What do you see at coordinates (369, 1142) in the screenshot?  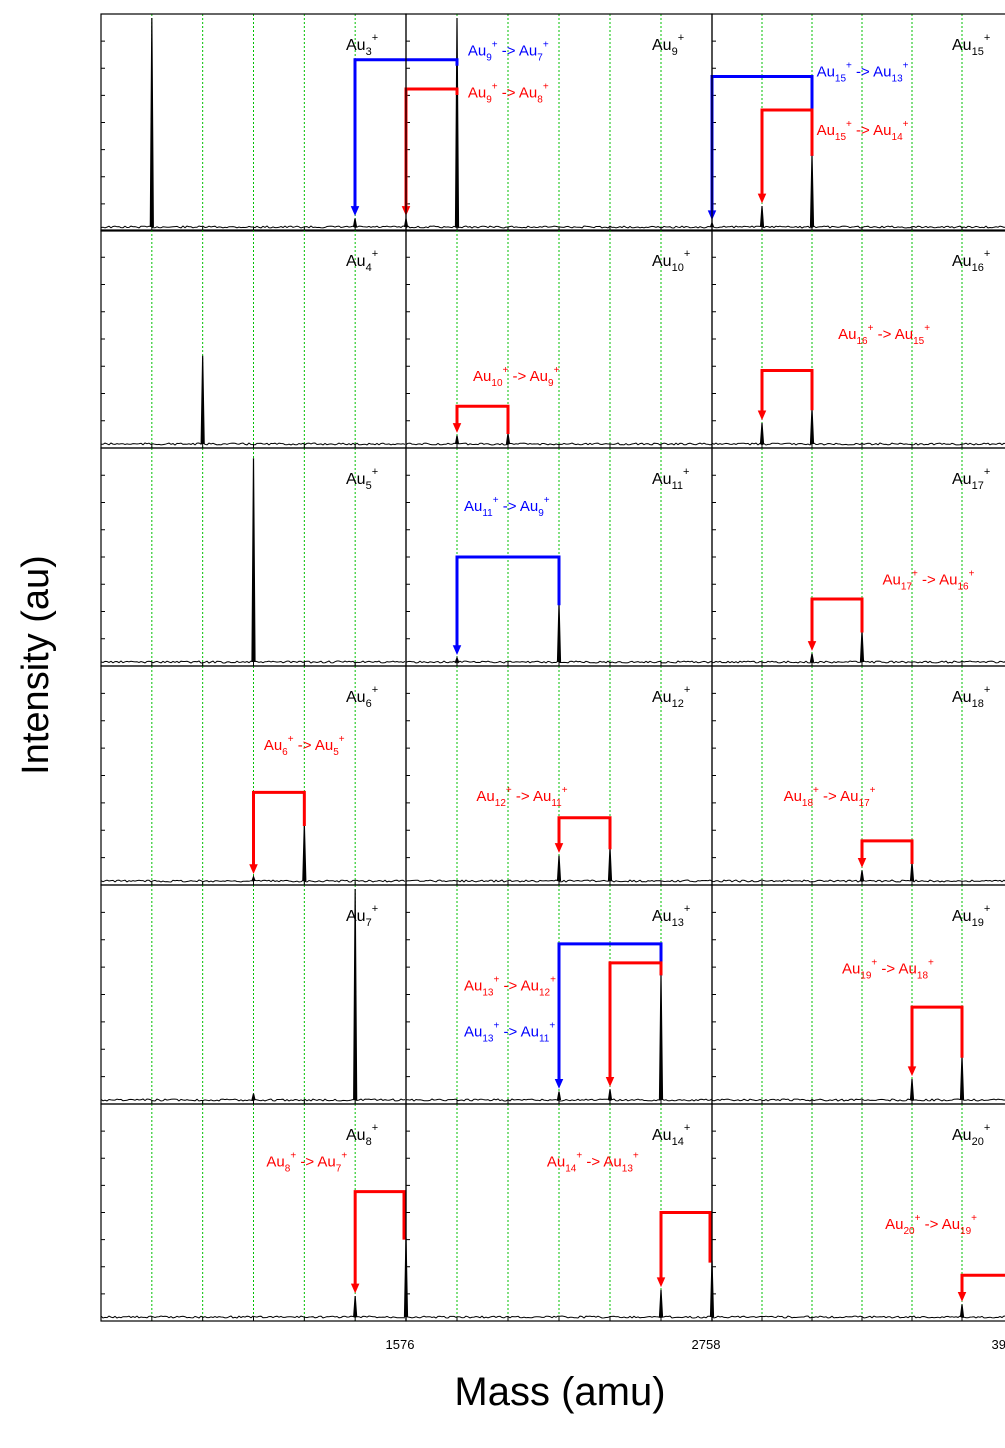 I see `cluster-size: 8` at bounding box center [369, 1142].